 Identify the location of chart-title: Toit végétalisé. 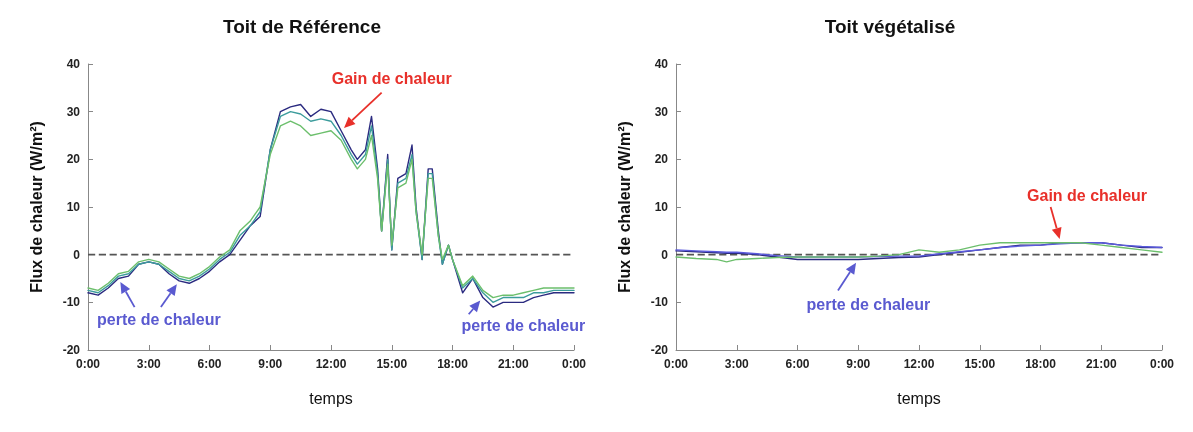
(890, 26).